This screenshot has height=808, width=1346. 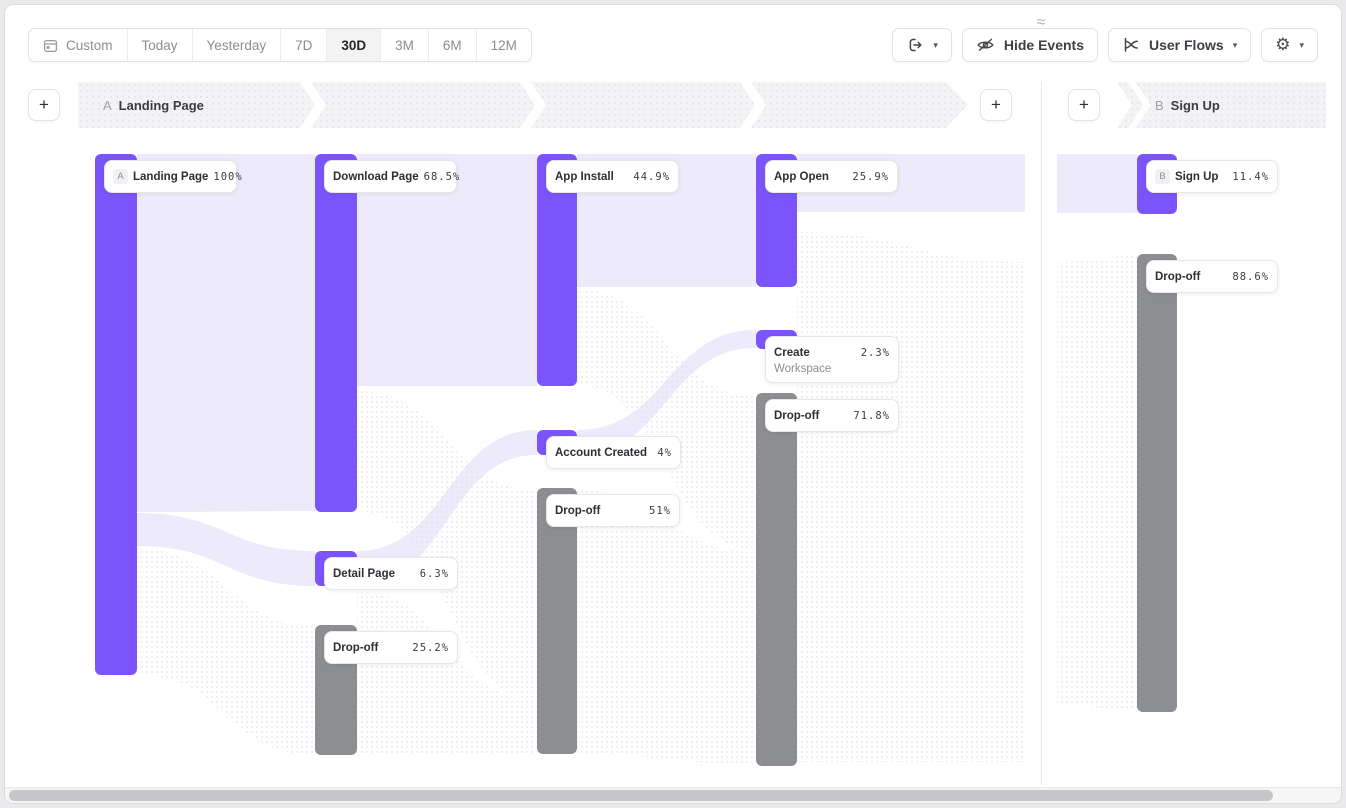 What do you see at coordinates (1230, 105) in the screenshot?
I see `step-band-b: B Sign Up` at bounding box center [1230, 105].